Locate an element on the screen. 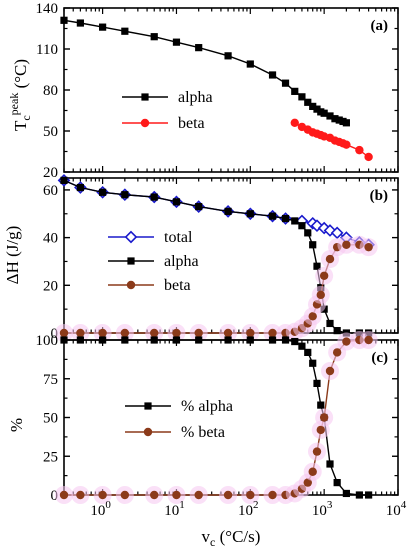 This screenshot has height=550, width=416. y-tick-label: 0 is located at coordinates (55, 334).